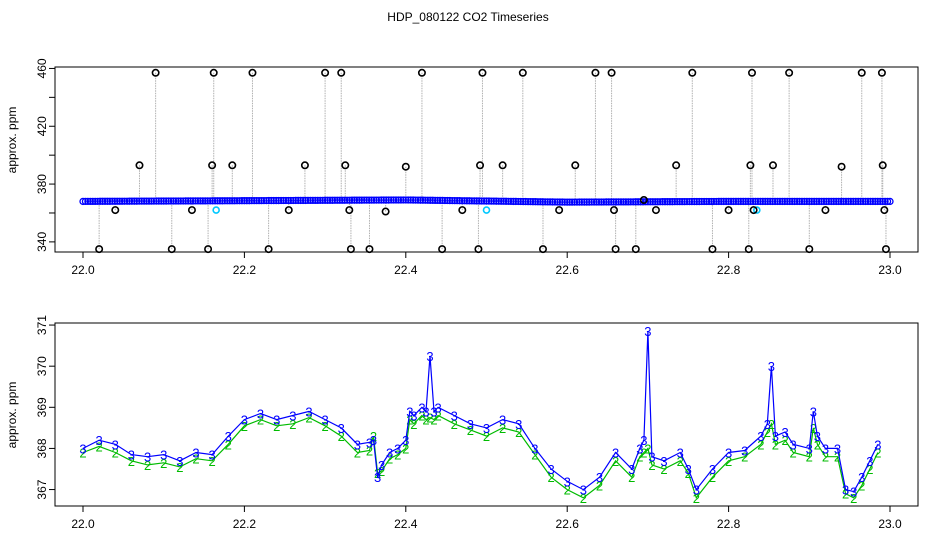 Image resolution: width=936 pixels, height=540 pixels. I want to click on x-tick-label: 22.6, so click(568, 524).